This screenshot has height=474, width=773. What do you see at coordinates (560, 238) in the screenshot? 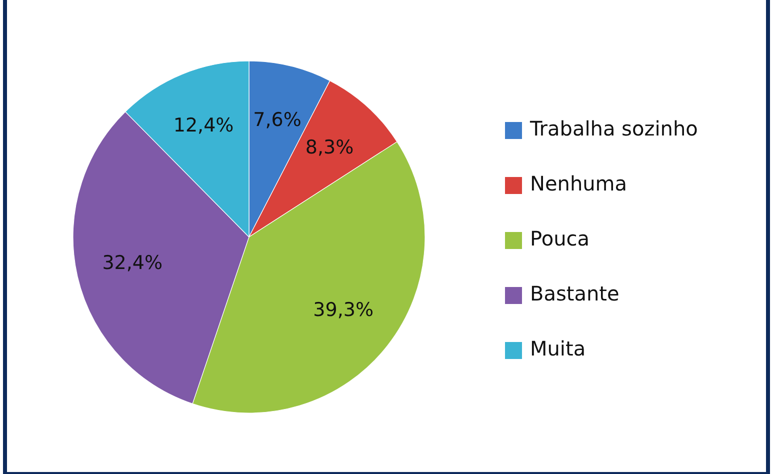
I see `legend-label: Pouca` at bounding box center [560, 238].